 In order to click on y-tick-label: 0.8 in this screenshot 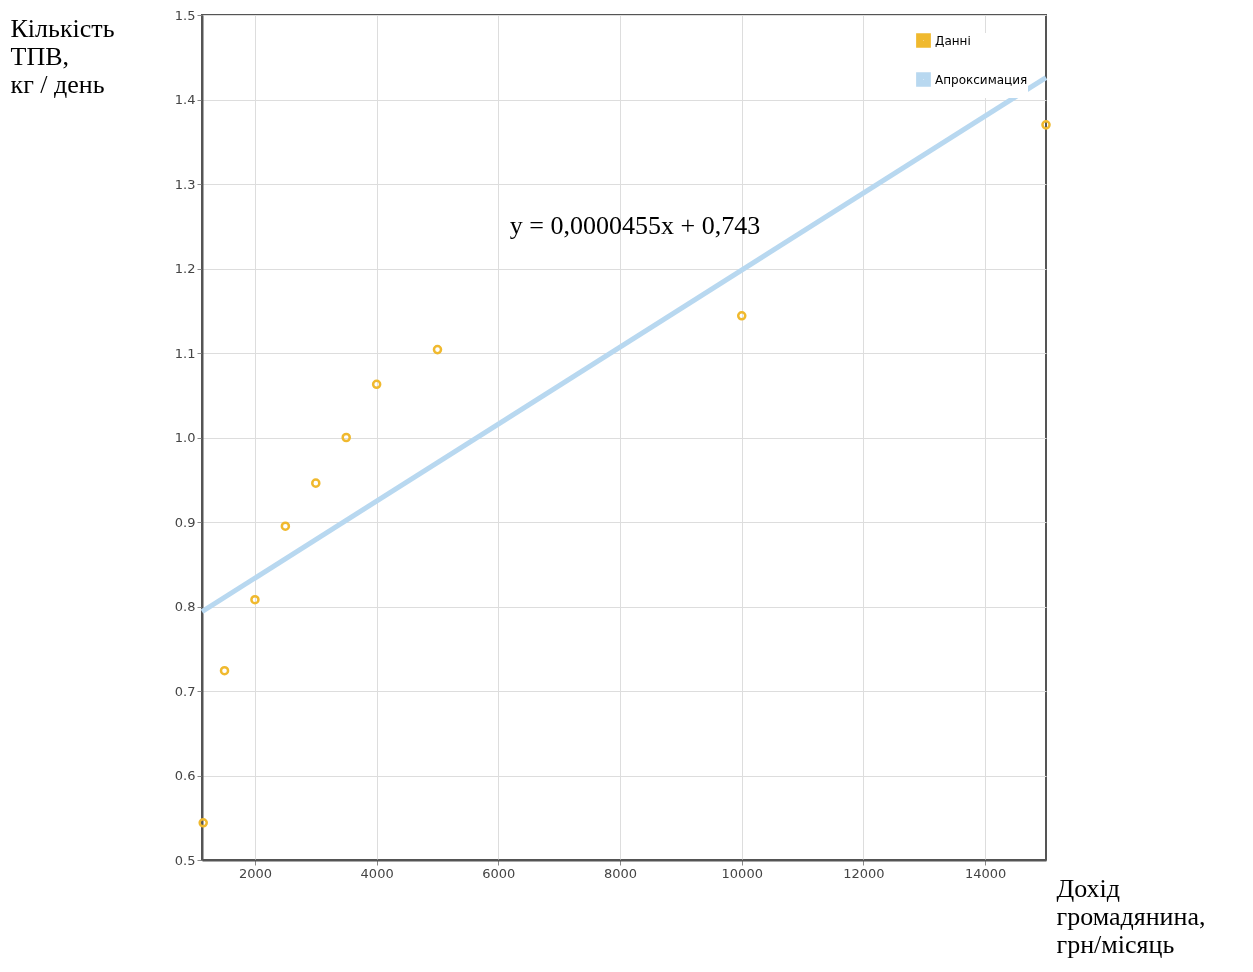, I will do `click(185, 606)`.